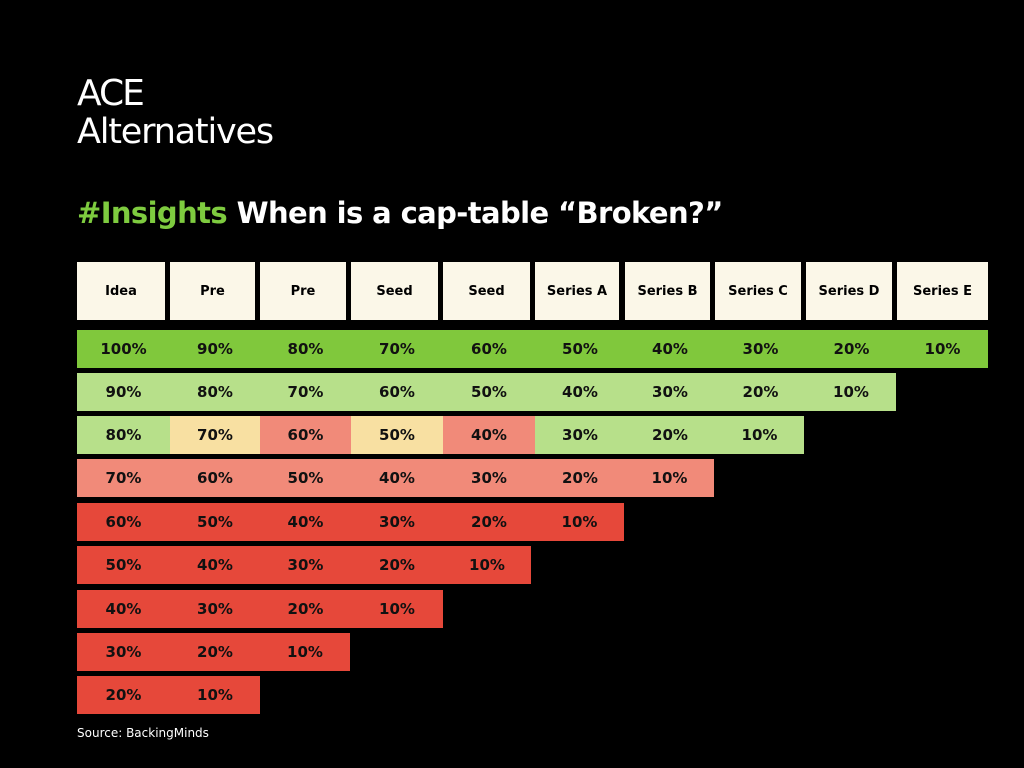 Image resolution: width=1024 pixels, height=768 pixels. I want to click on table-row: 50% 40% 30% 20% 10%, so click(304, 565).